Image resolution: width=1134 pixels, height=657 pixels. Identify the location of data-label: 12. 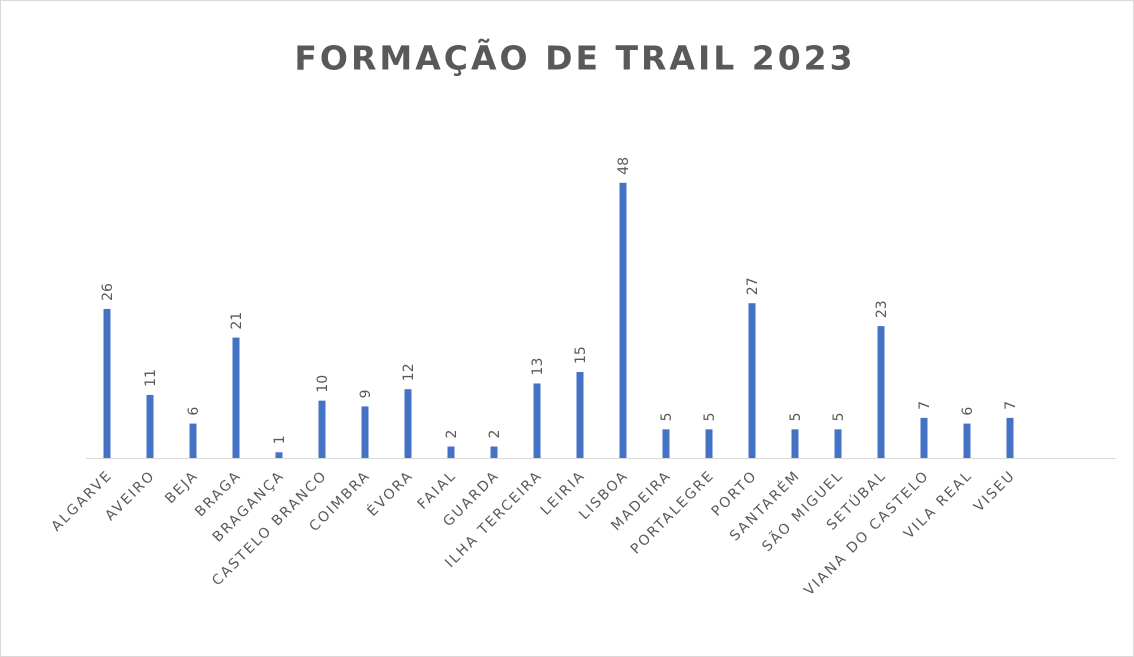
(409, 372).